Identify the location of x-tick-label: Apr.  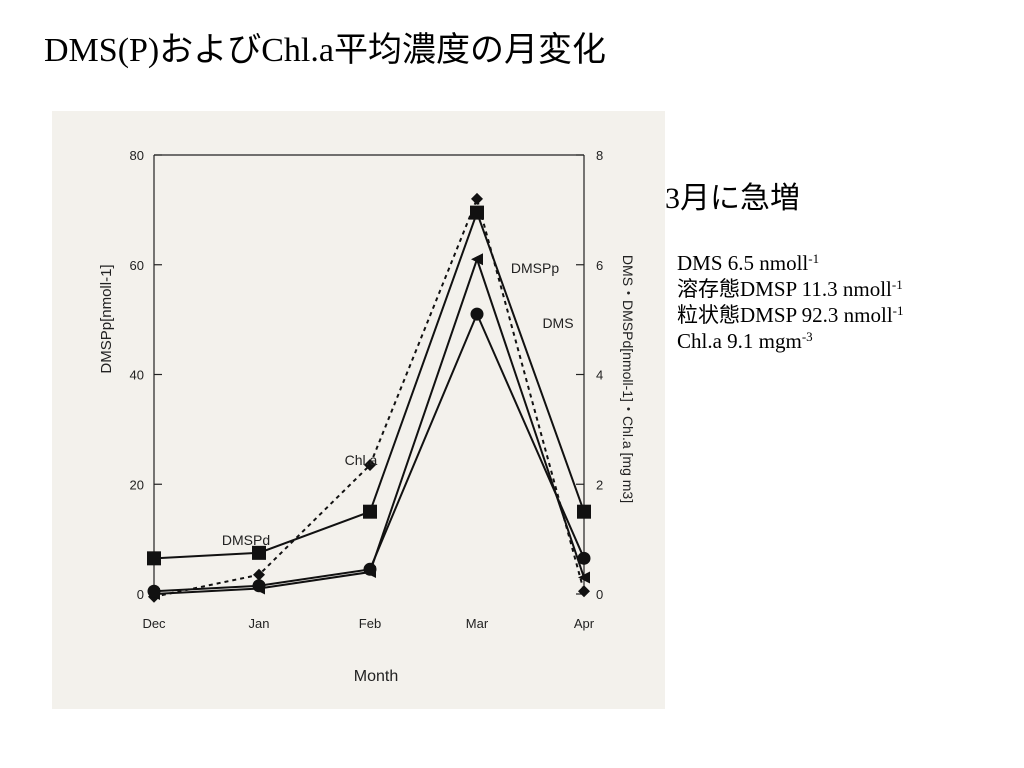
(584, 623).